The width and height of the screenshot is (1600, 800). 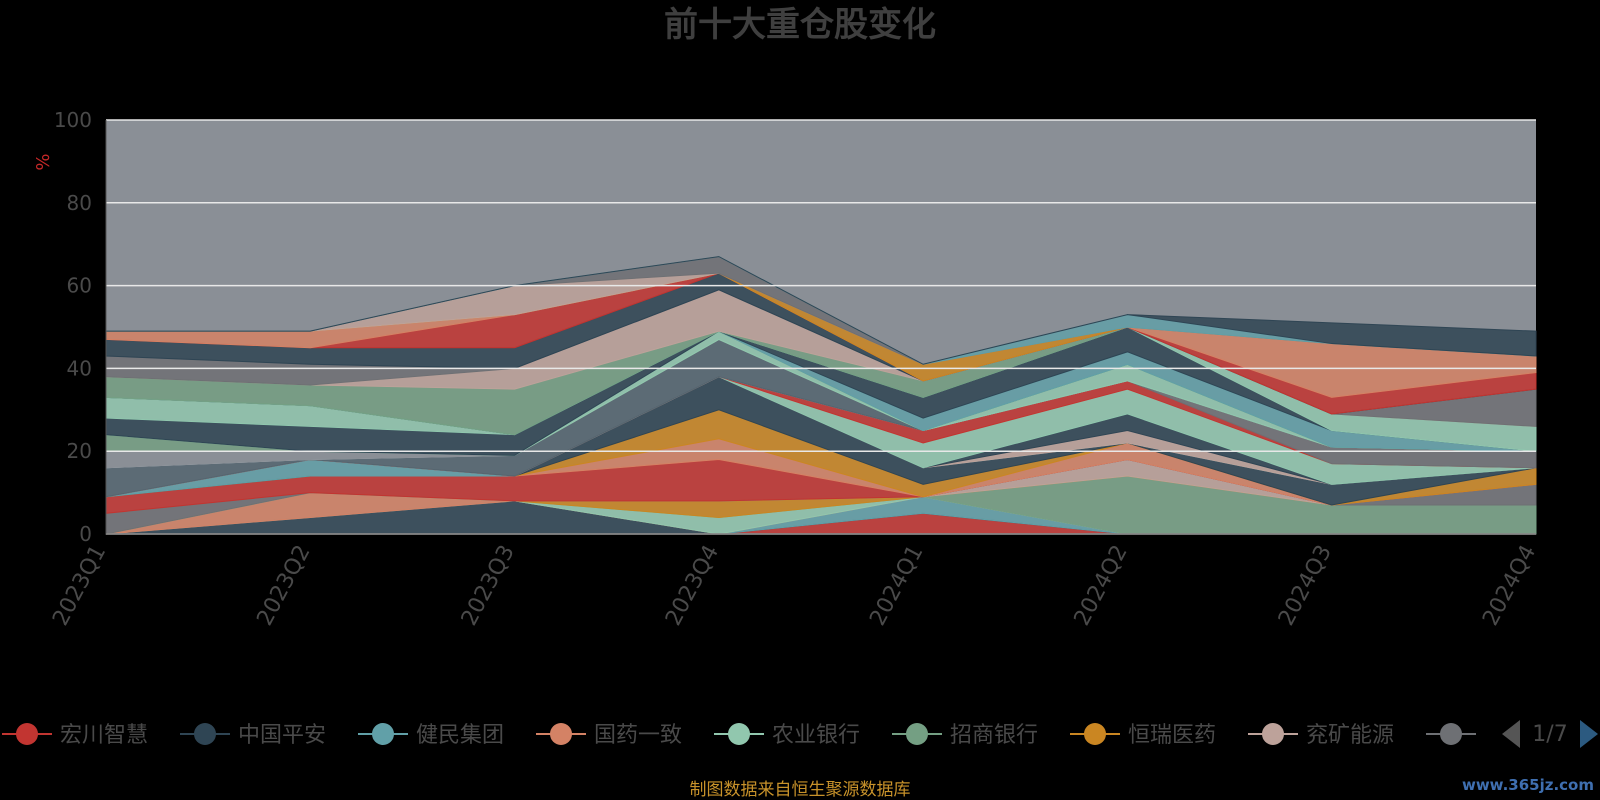 What do you see at coordinates (488, 585) in the screenshot?
I see `x-tick-label: 2023Q3` at bounding box center [488, 585].